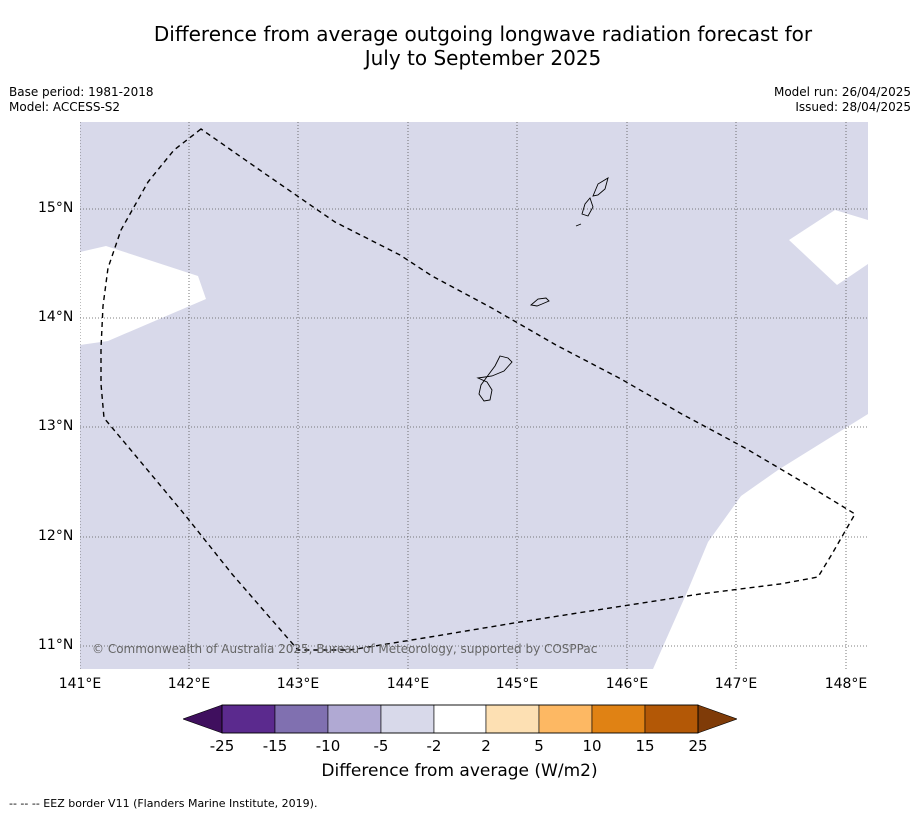  I want to click on colorbar-tick: 5, so click(539, 746).